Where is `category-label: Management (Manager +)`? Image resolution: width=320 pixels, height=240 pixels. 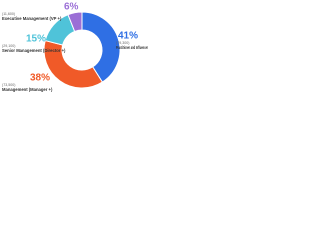 category-label: Management (Manager +) is located at coordinates (27, 89).